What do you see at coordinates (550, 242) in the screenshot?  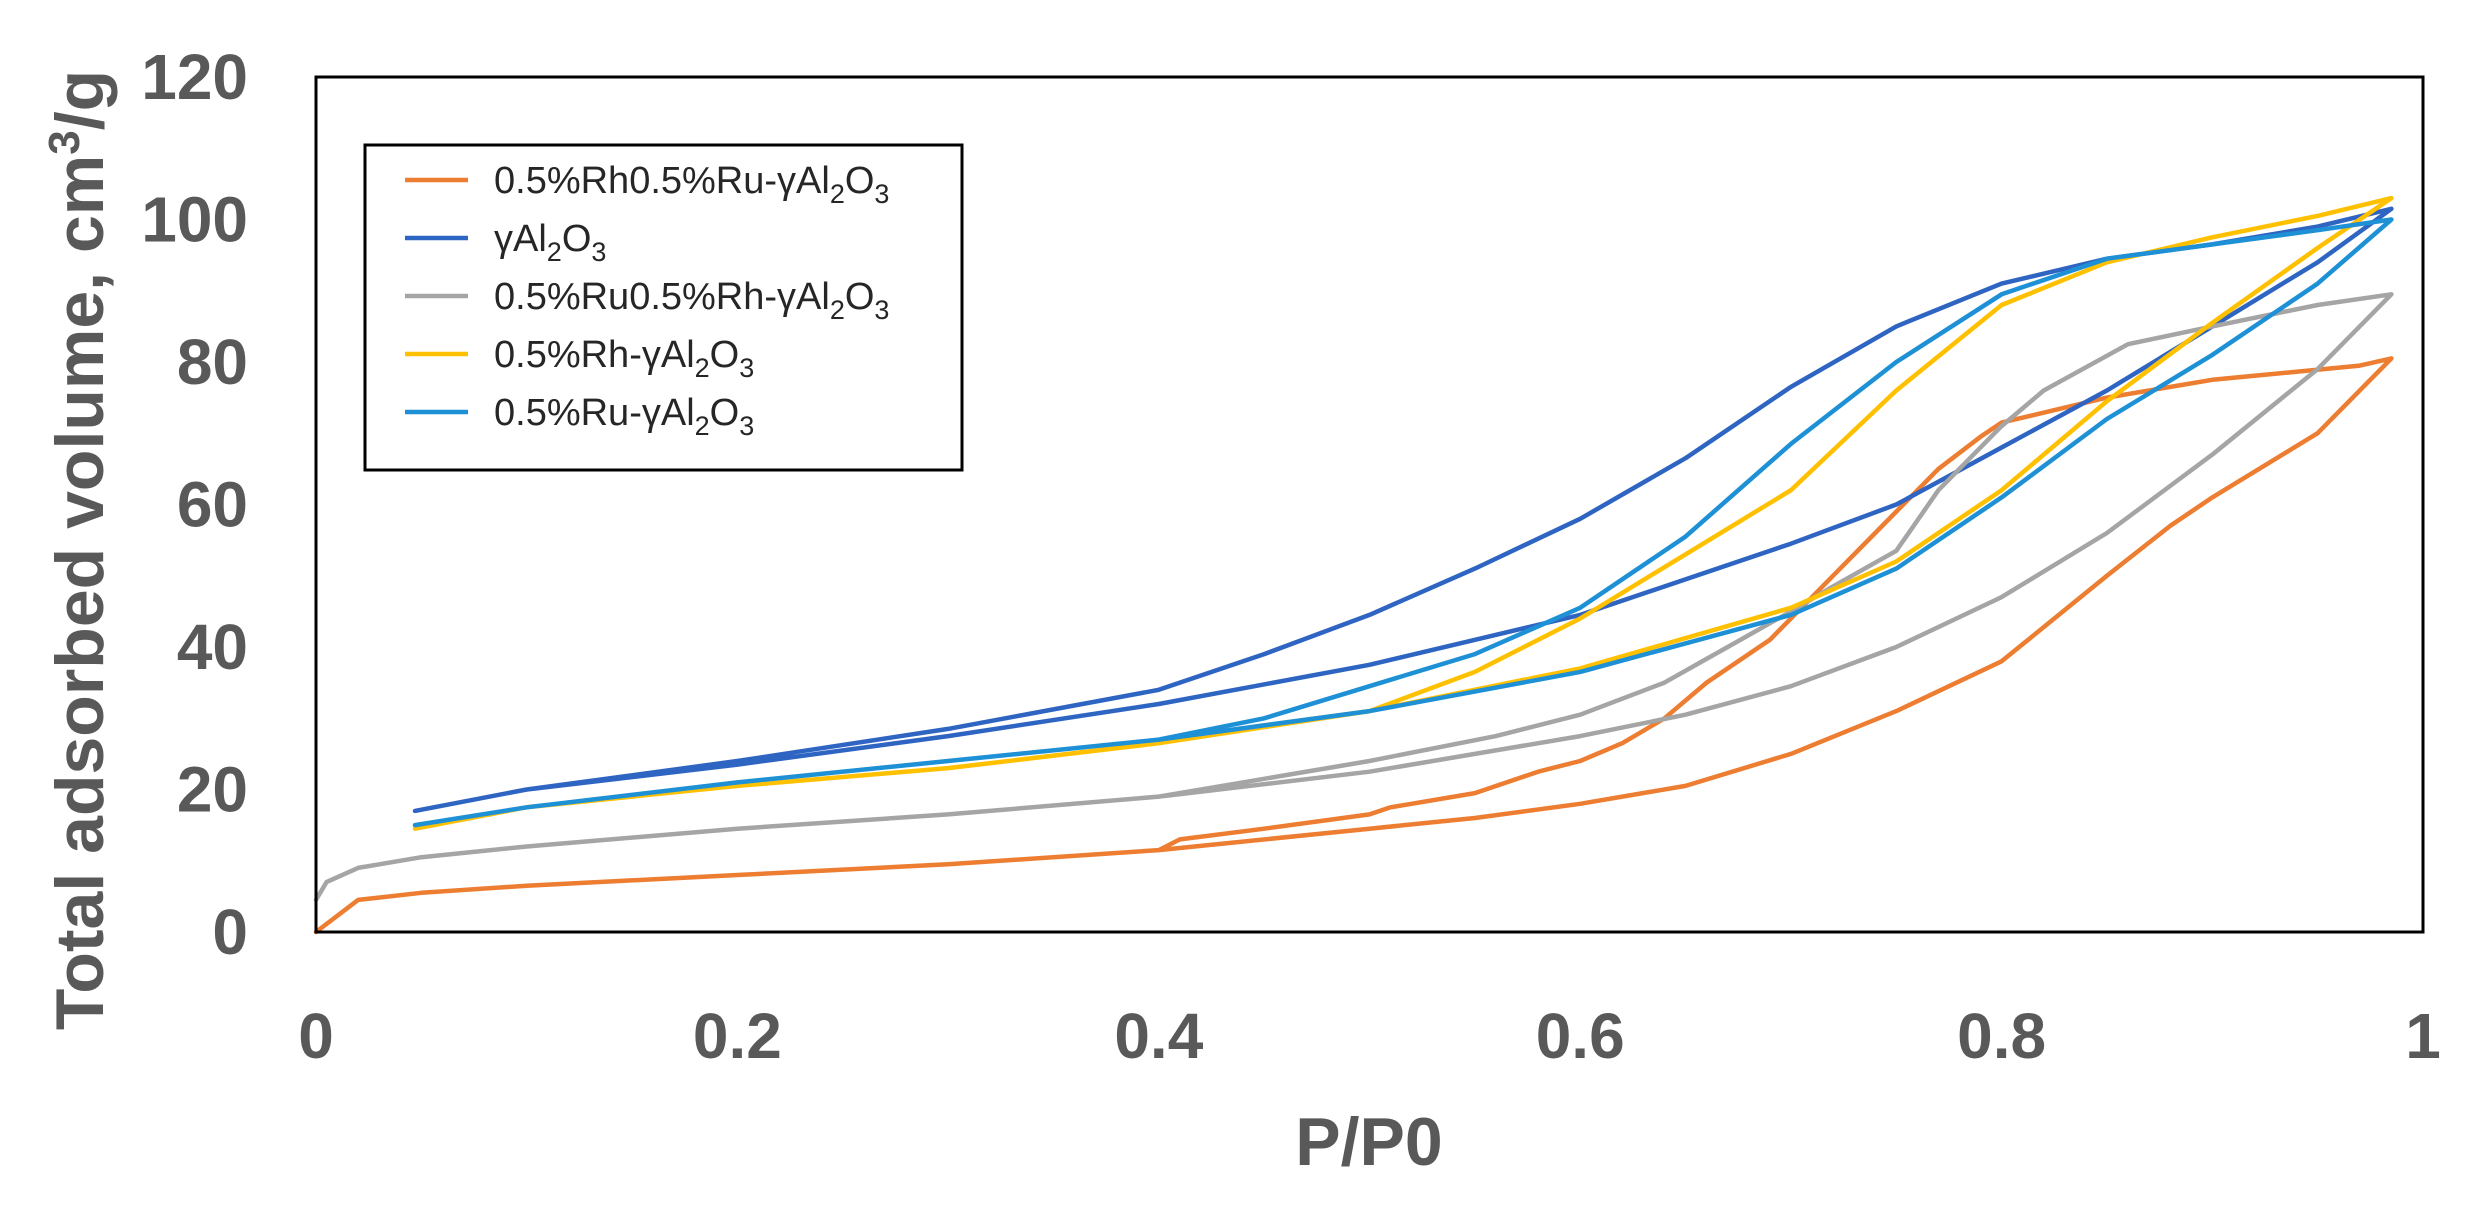 I see `legend-label: γAl2O3` at bounding box center [550, 242].